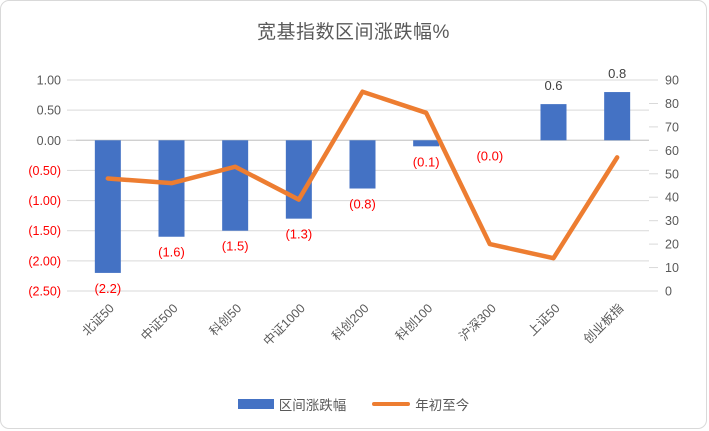 This screenshot has width=709, height=431. What do you see at coordinates (284, 324) in the screenshot?
I see `category-label-中证1000: 中证1000` at bounding box center [284, 324].